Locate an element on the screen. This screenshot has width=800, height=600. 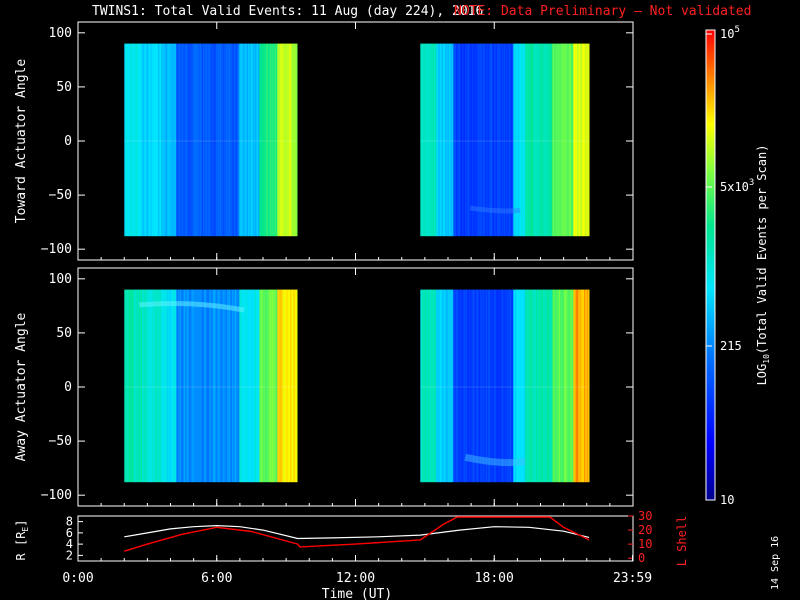
xtick-label: 23:59 is located at coordinates (632, 578).